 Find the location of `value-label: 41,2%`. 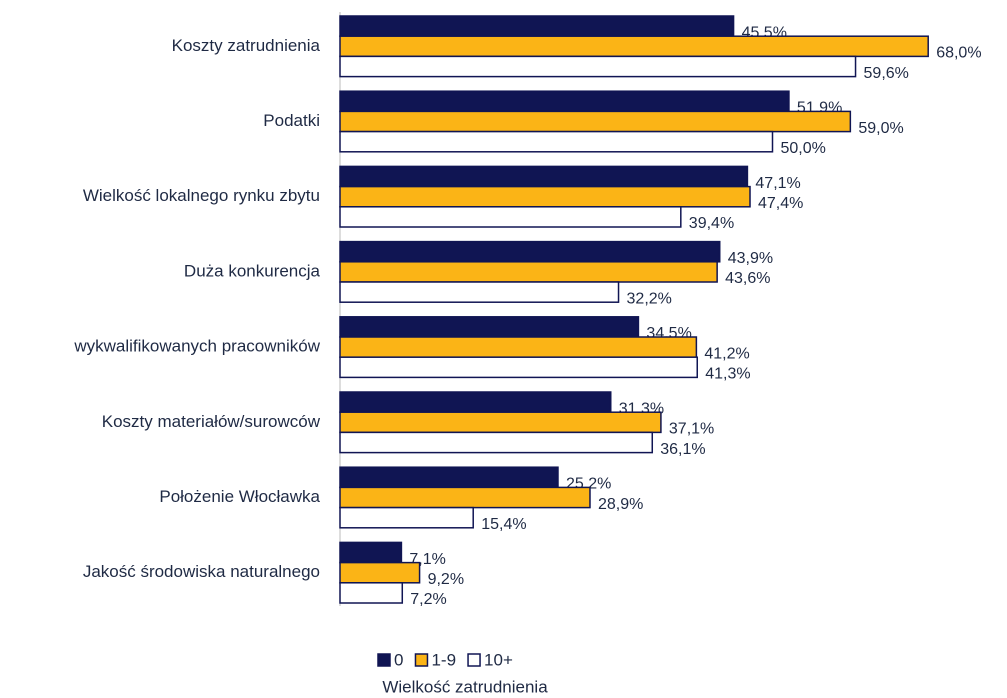

value-label: 41,2% is located at coordinates (726, 353).